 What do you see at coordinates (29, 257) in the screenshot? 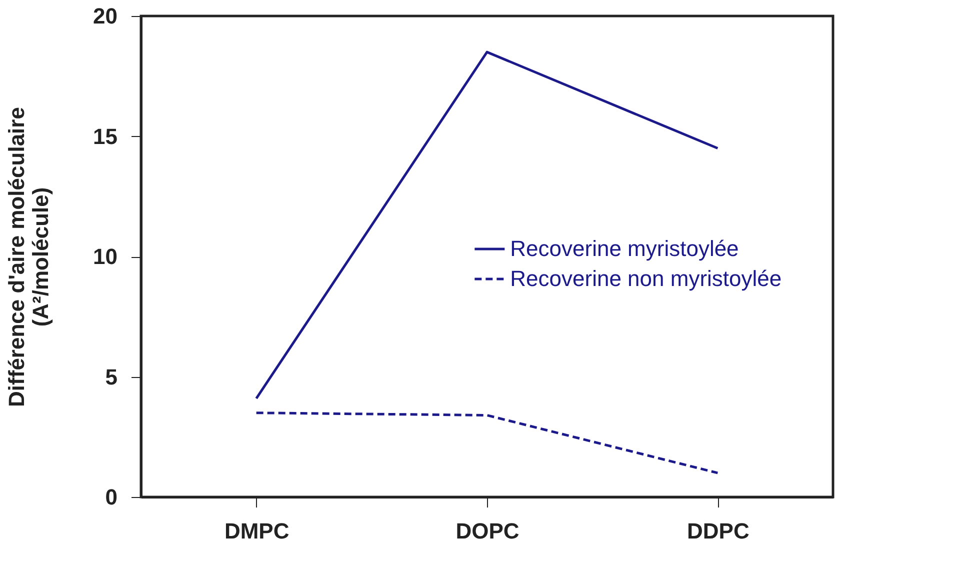
I see `y-axis-title: Différence d'aire moléculaire (A²/molécule)` at bounding box center [29, 257].